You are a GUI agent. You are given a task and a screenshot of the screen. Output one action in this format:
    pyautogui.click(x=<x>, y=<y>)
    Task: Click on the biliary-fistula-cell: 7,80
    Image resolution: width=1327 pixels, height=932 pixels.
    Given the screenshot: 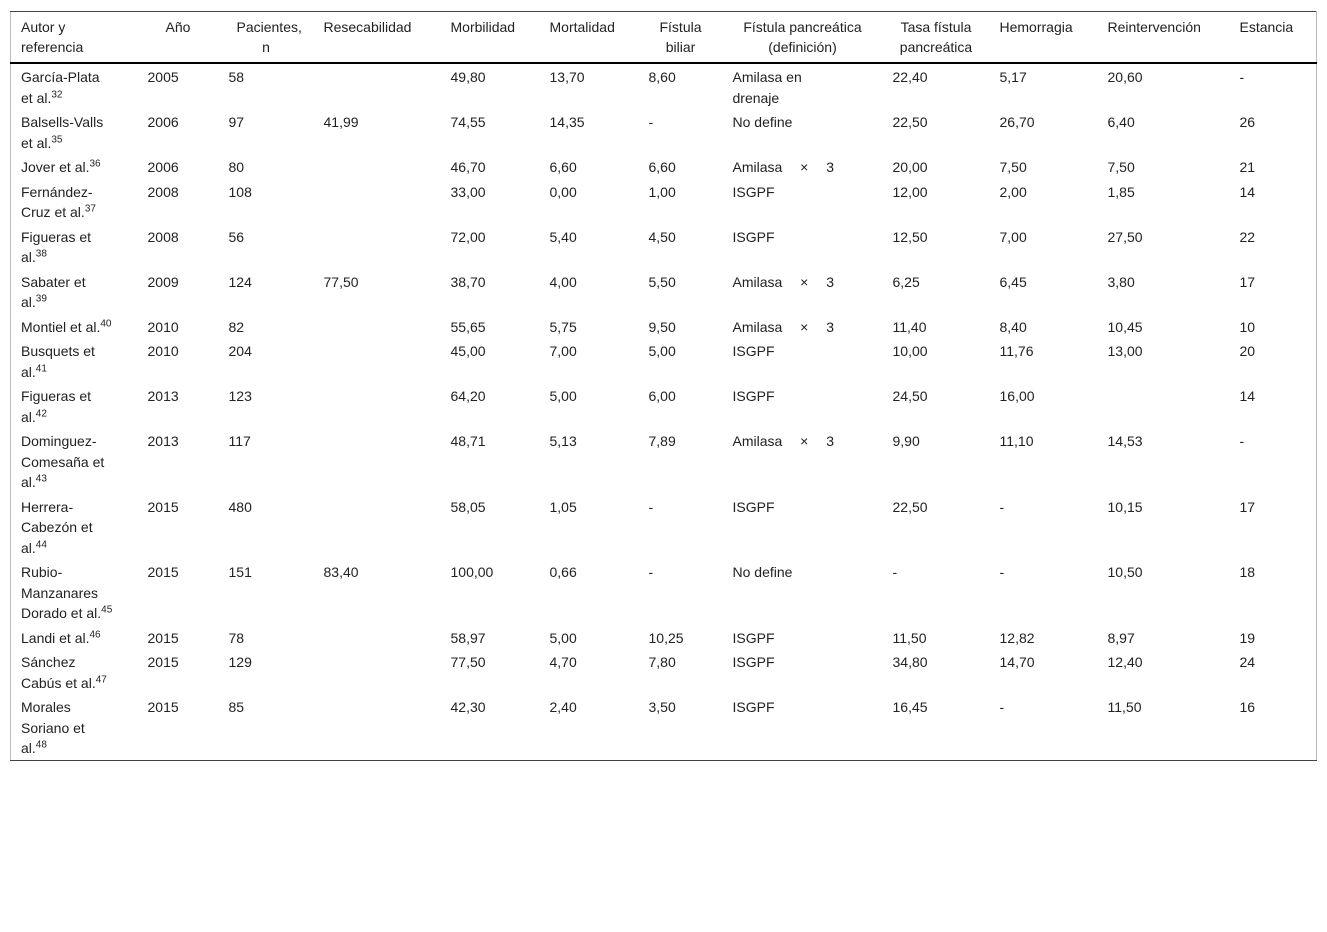 What is the action you would take?
    pyautogui.click(x=662, y=662)
    